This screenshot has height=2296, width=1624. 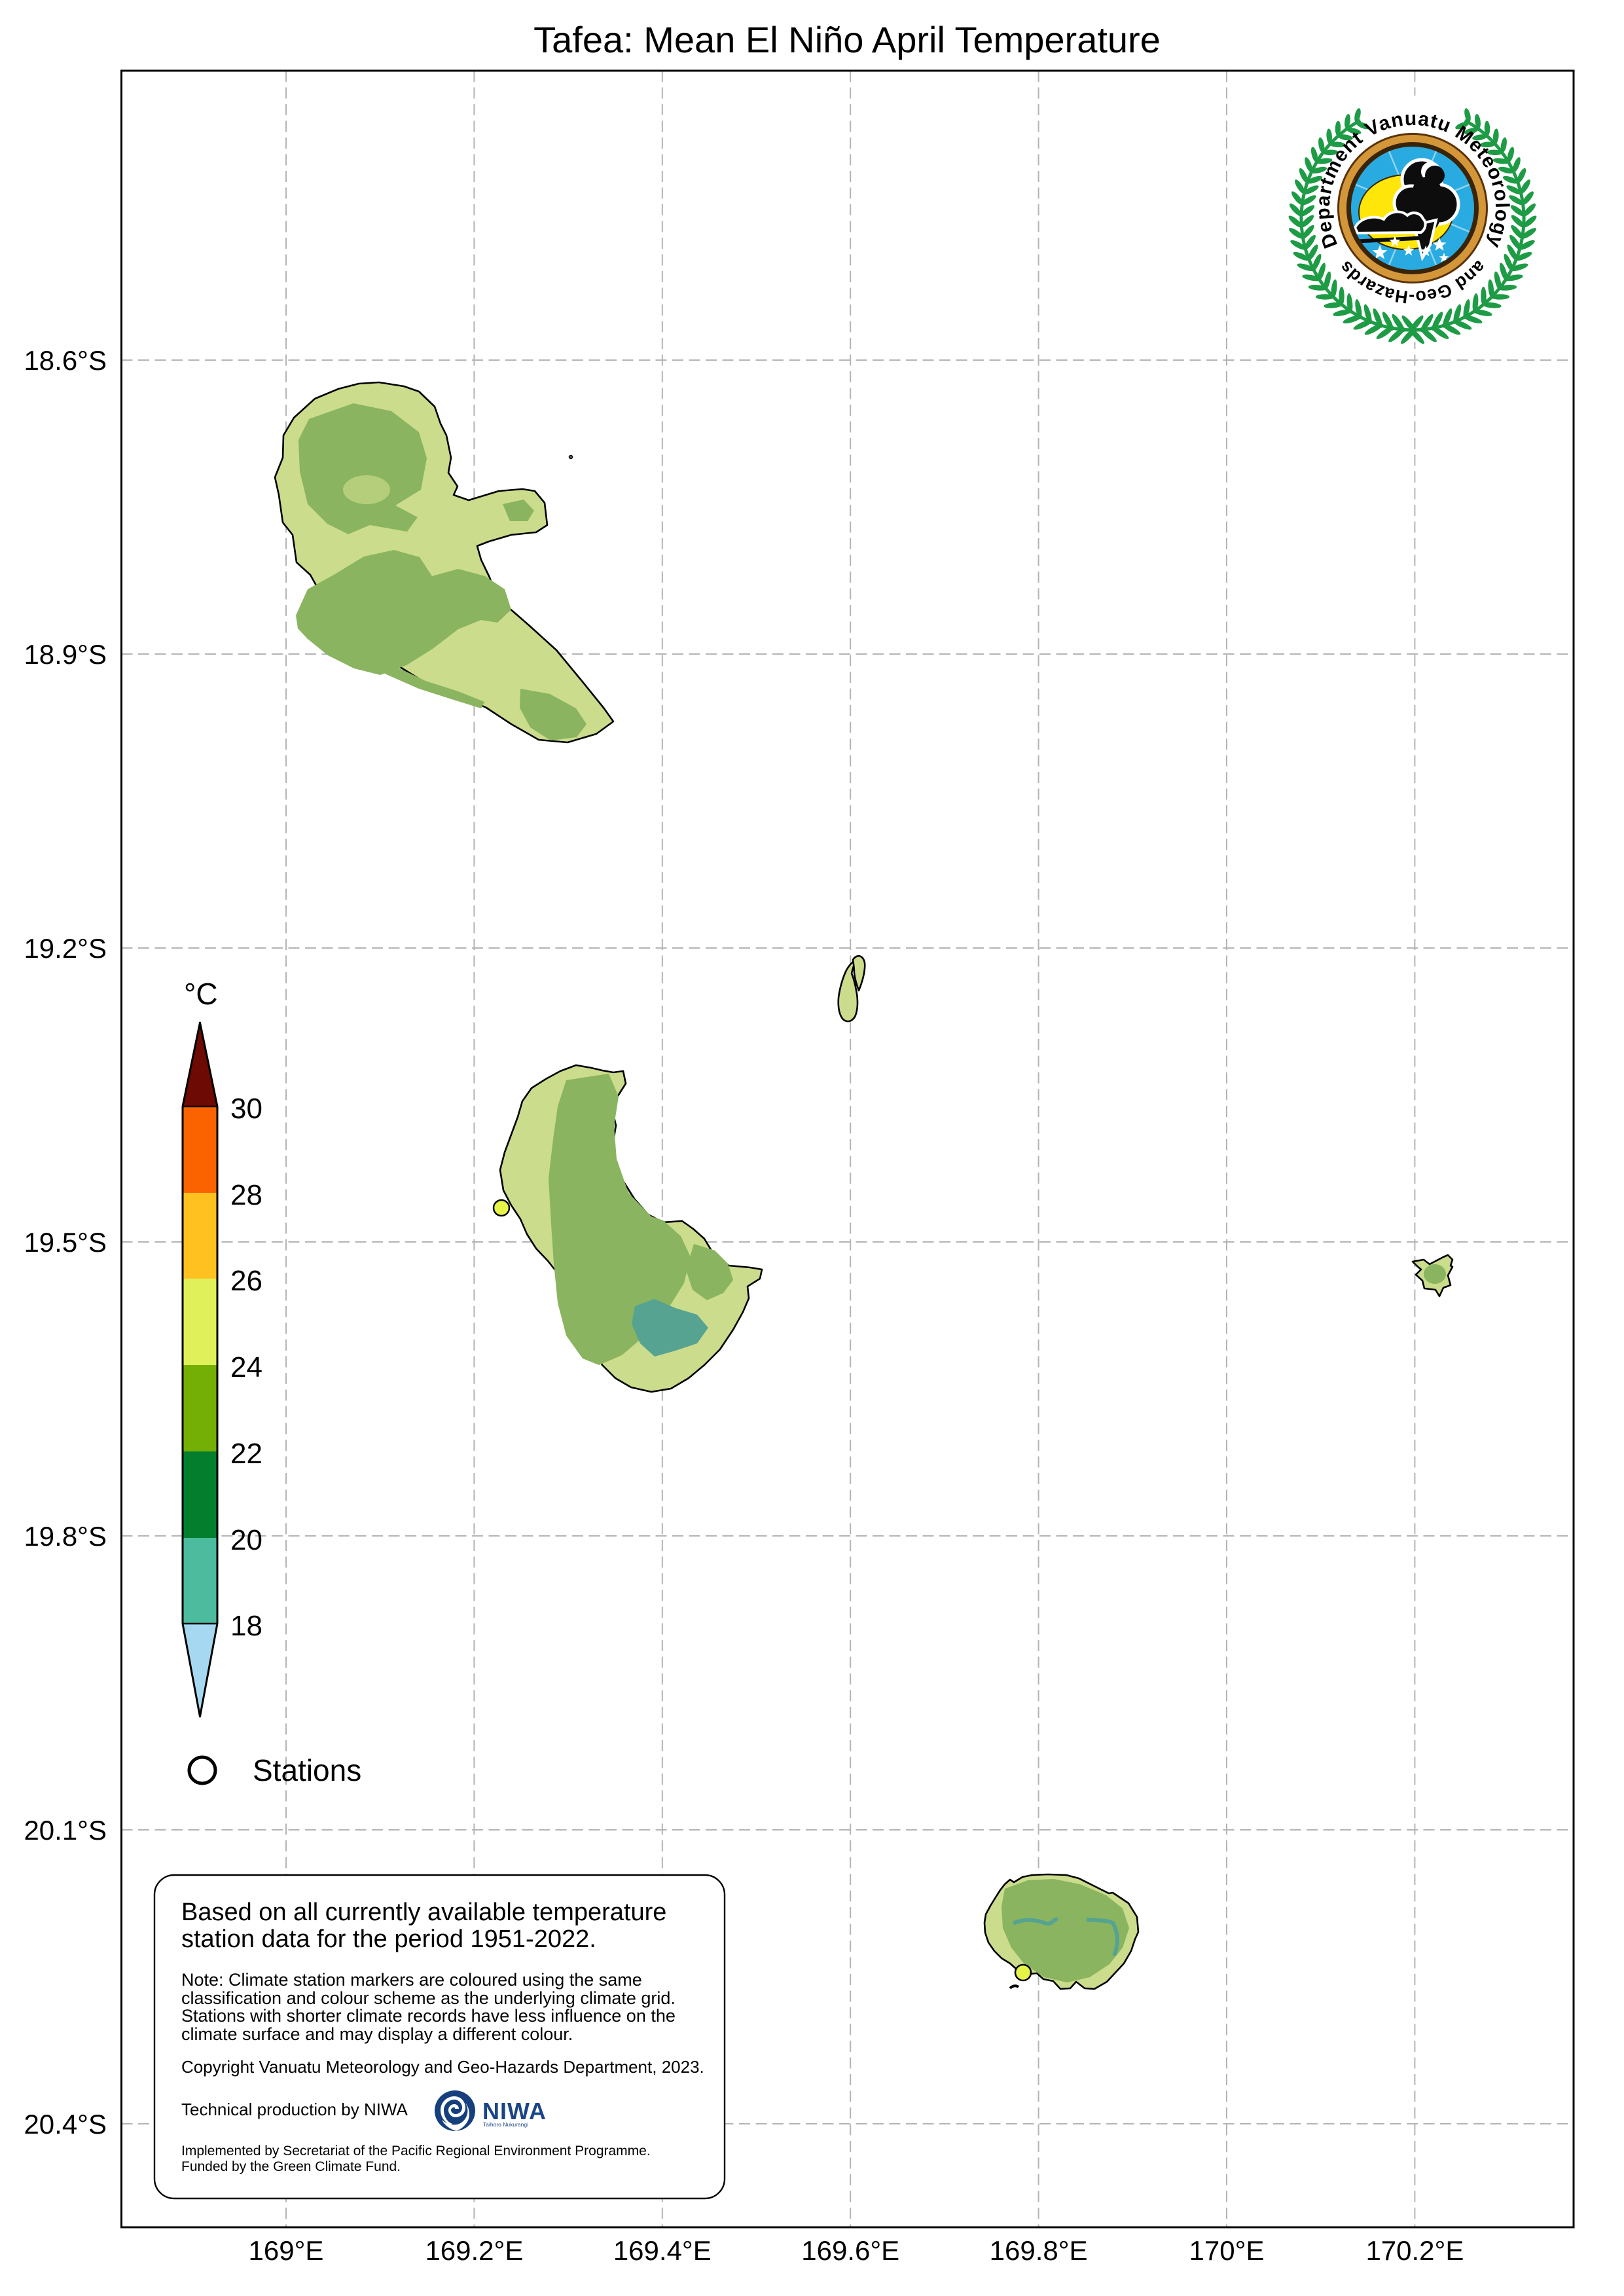 I want to click on svg-text: NIWA, so click(x=514, y=2111).